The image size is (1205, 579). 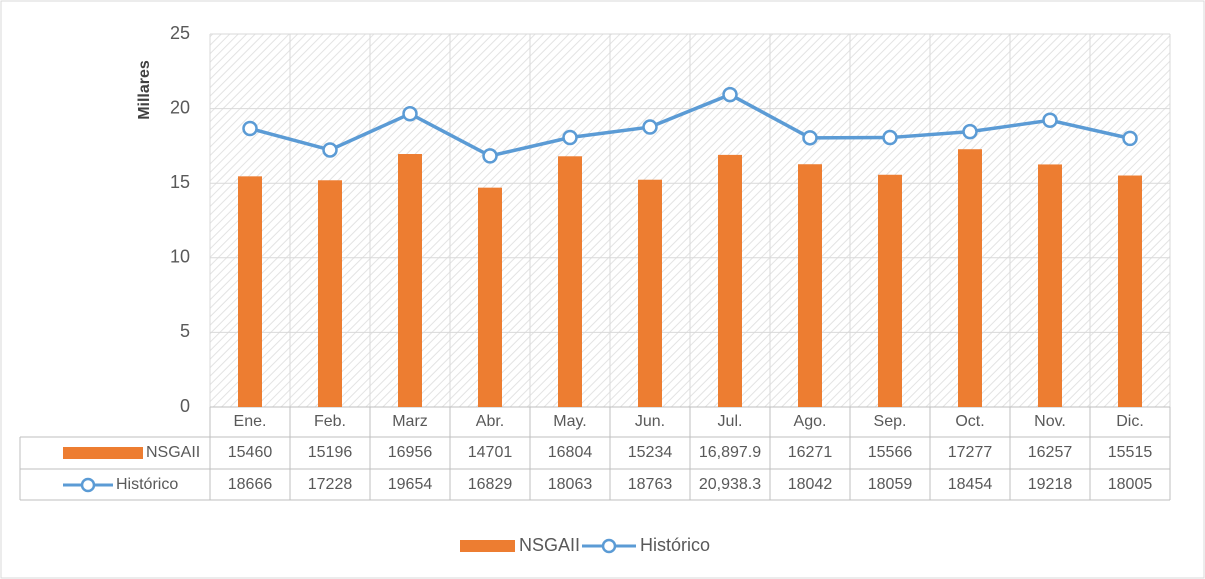 I want to click on table-value: 16956, so click(x=410, y=452).